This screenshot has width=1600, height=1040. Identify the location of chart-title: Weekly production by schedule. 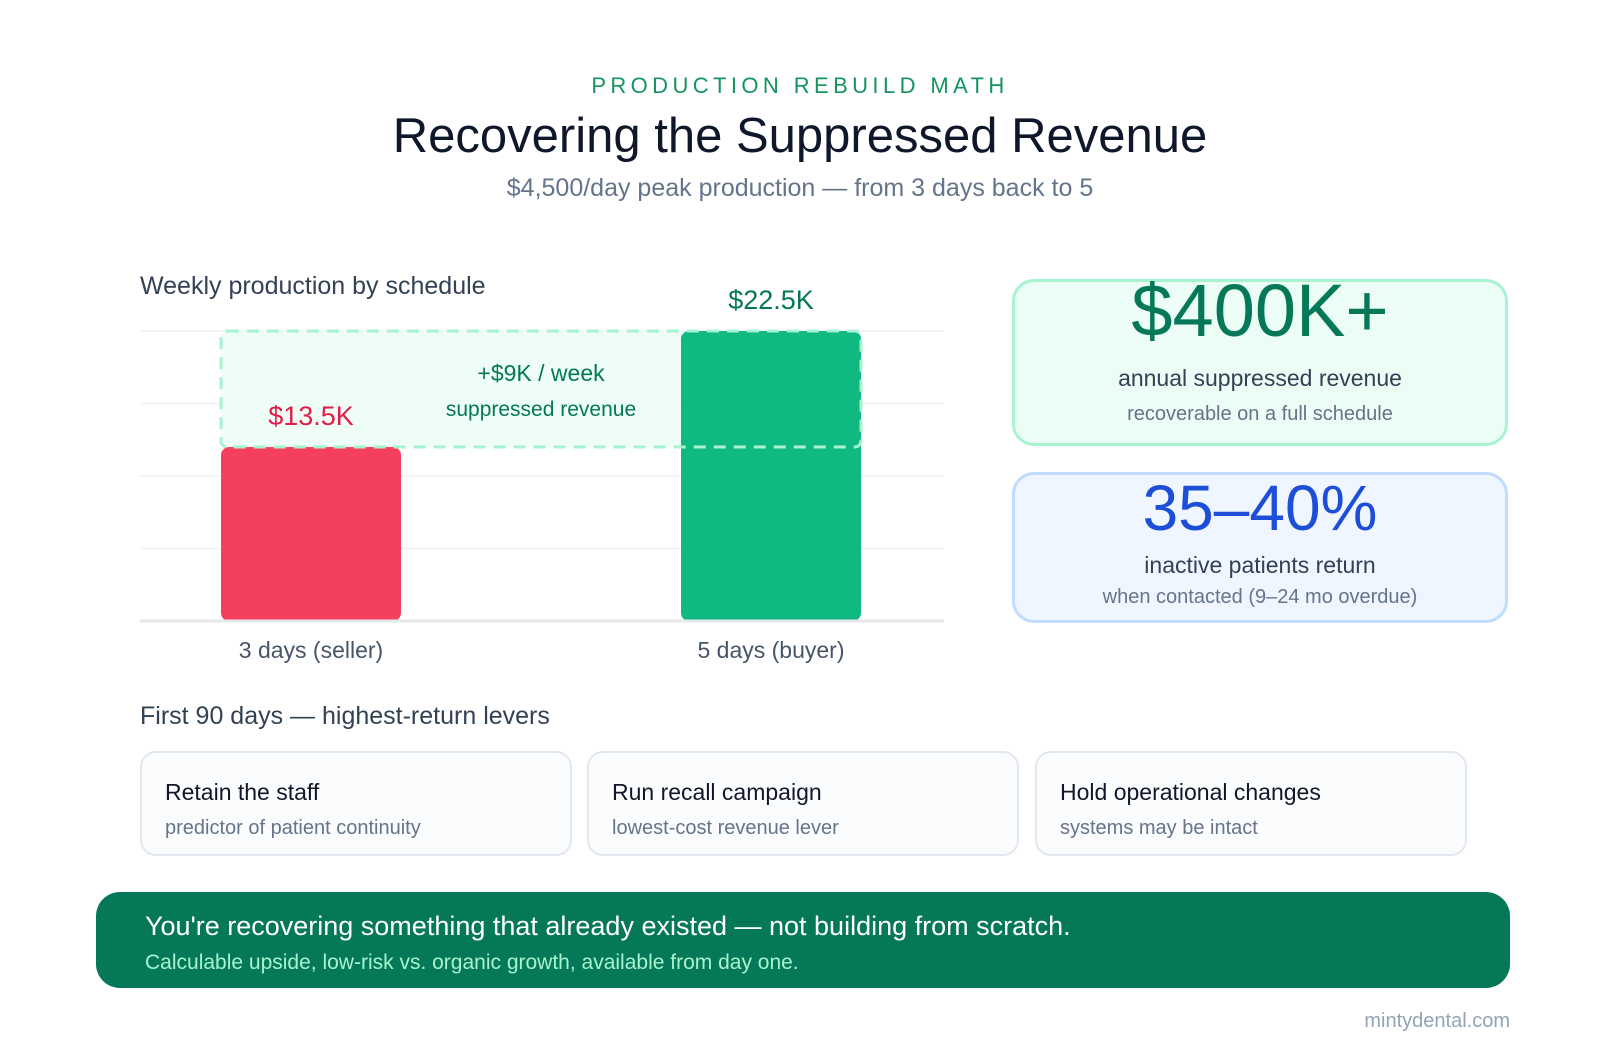
(313, 286).